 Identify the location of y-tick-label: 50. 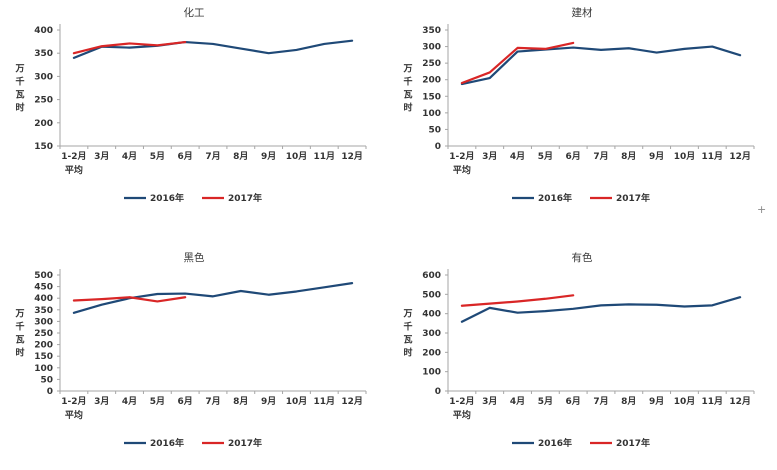
(434, 130).